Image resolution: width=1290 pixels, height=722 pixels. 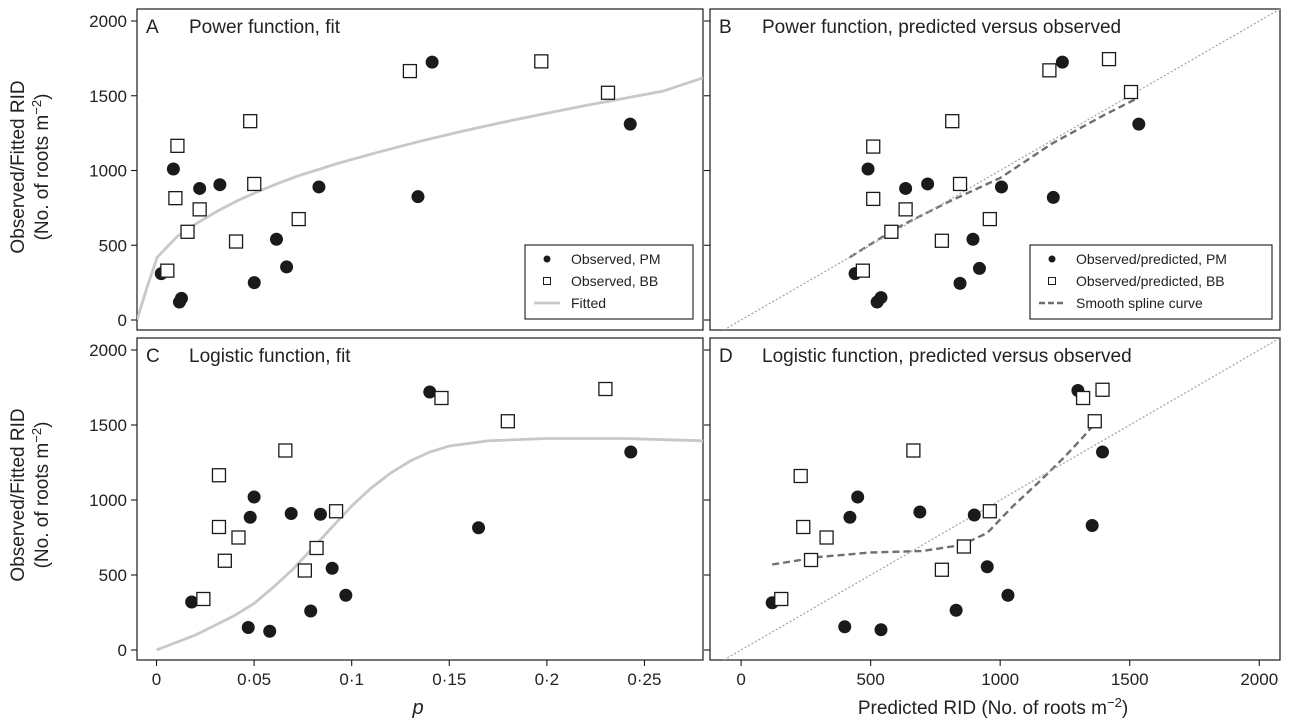 What do you see at coordinates (1114, 702) in the screenshot?
I see `x-axis-label-right-exp: −2` at bounding box center [1114, 702].